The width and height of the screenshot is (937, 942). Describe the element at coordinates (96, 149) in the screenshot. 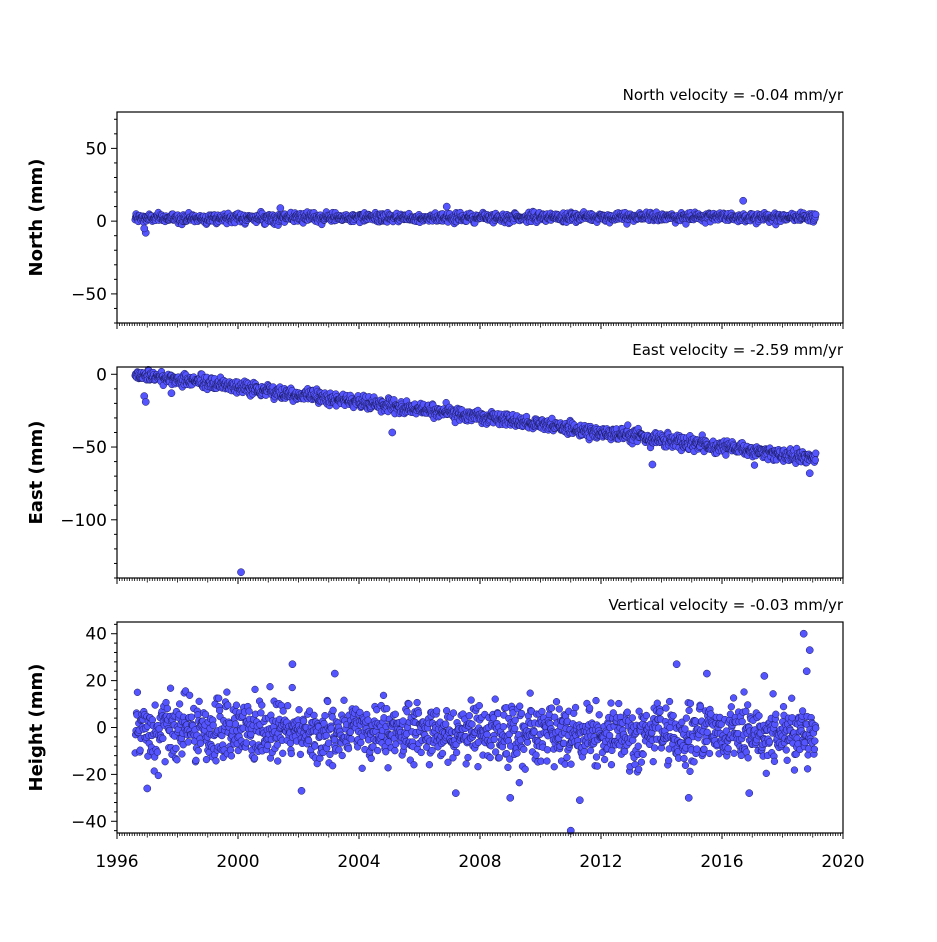

I see `y-tick-label: 50` at that location.